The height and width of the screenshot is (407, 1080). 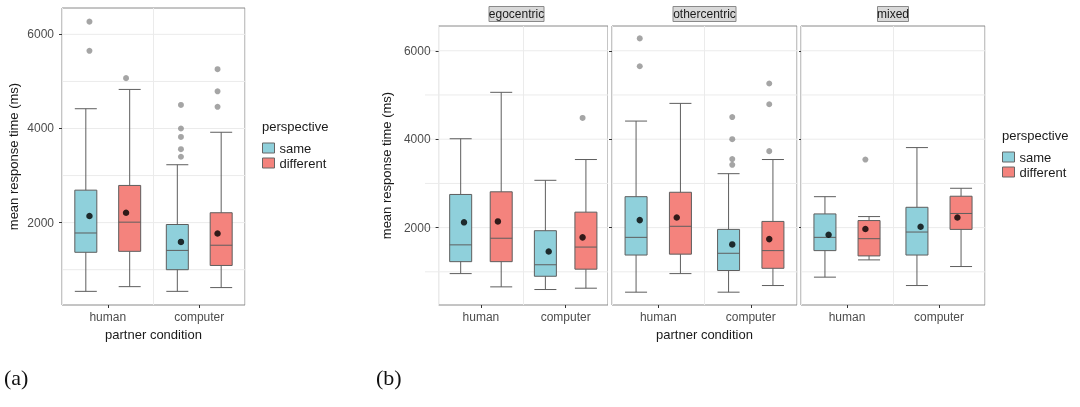 I want to click on chart-title: othercentric, so click(x=704, y=14).